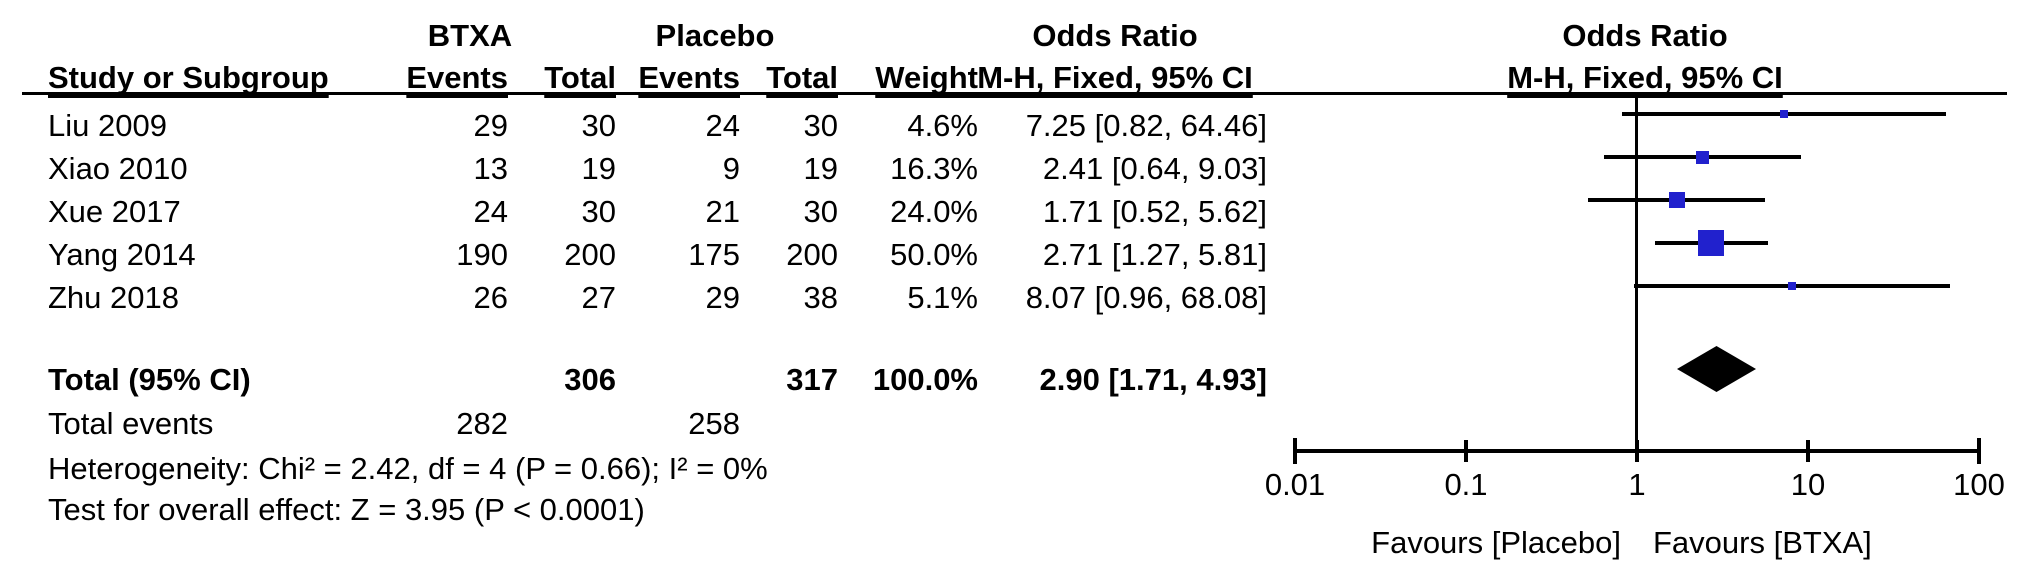  Describe the element at coordinates (1645, 77) in the screenshot. I see `col-header-mh-ci-plot: M-H, Fixed, 95% CI` at that location.